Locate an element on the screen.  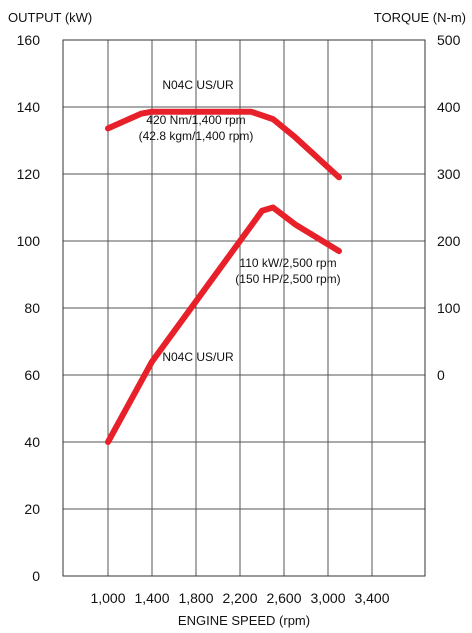
output-peak-annotation-1: 110 kW/2,500 rpm is located at coordinates (287, 263).